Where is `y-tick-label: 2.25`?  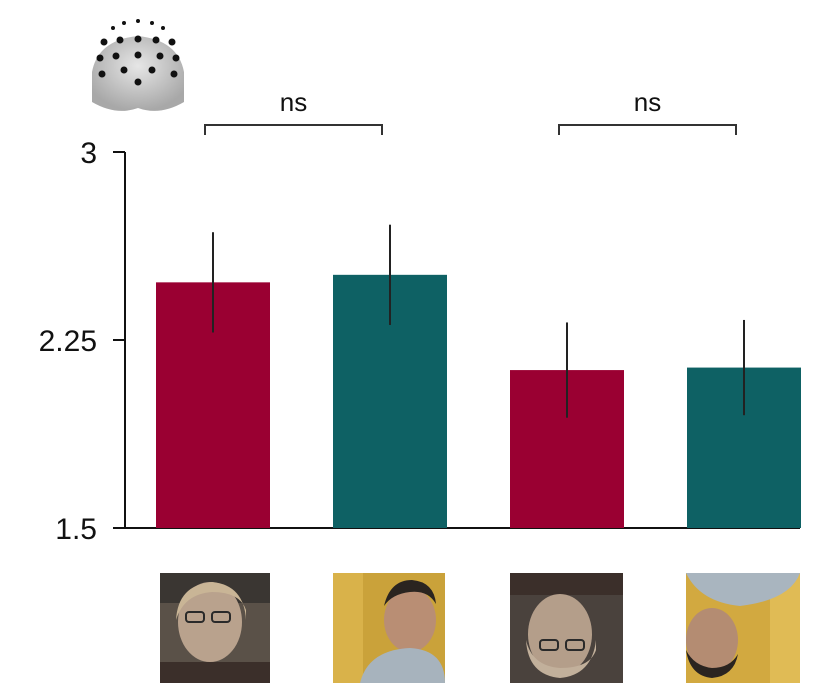
y-tick-label: 2.25 is located at coordinates (68, 341).